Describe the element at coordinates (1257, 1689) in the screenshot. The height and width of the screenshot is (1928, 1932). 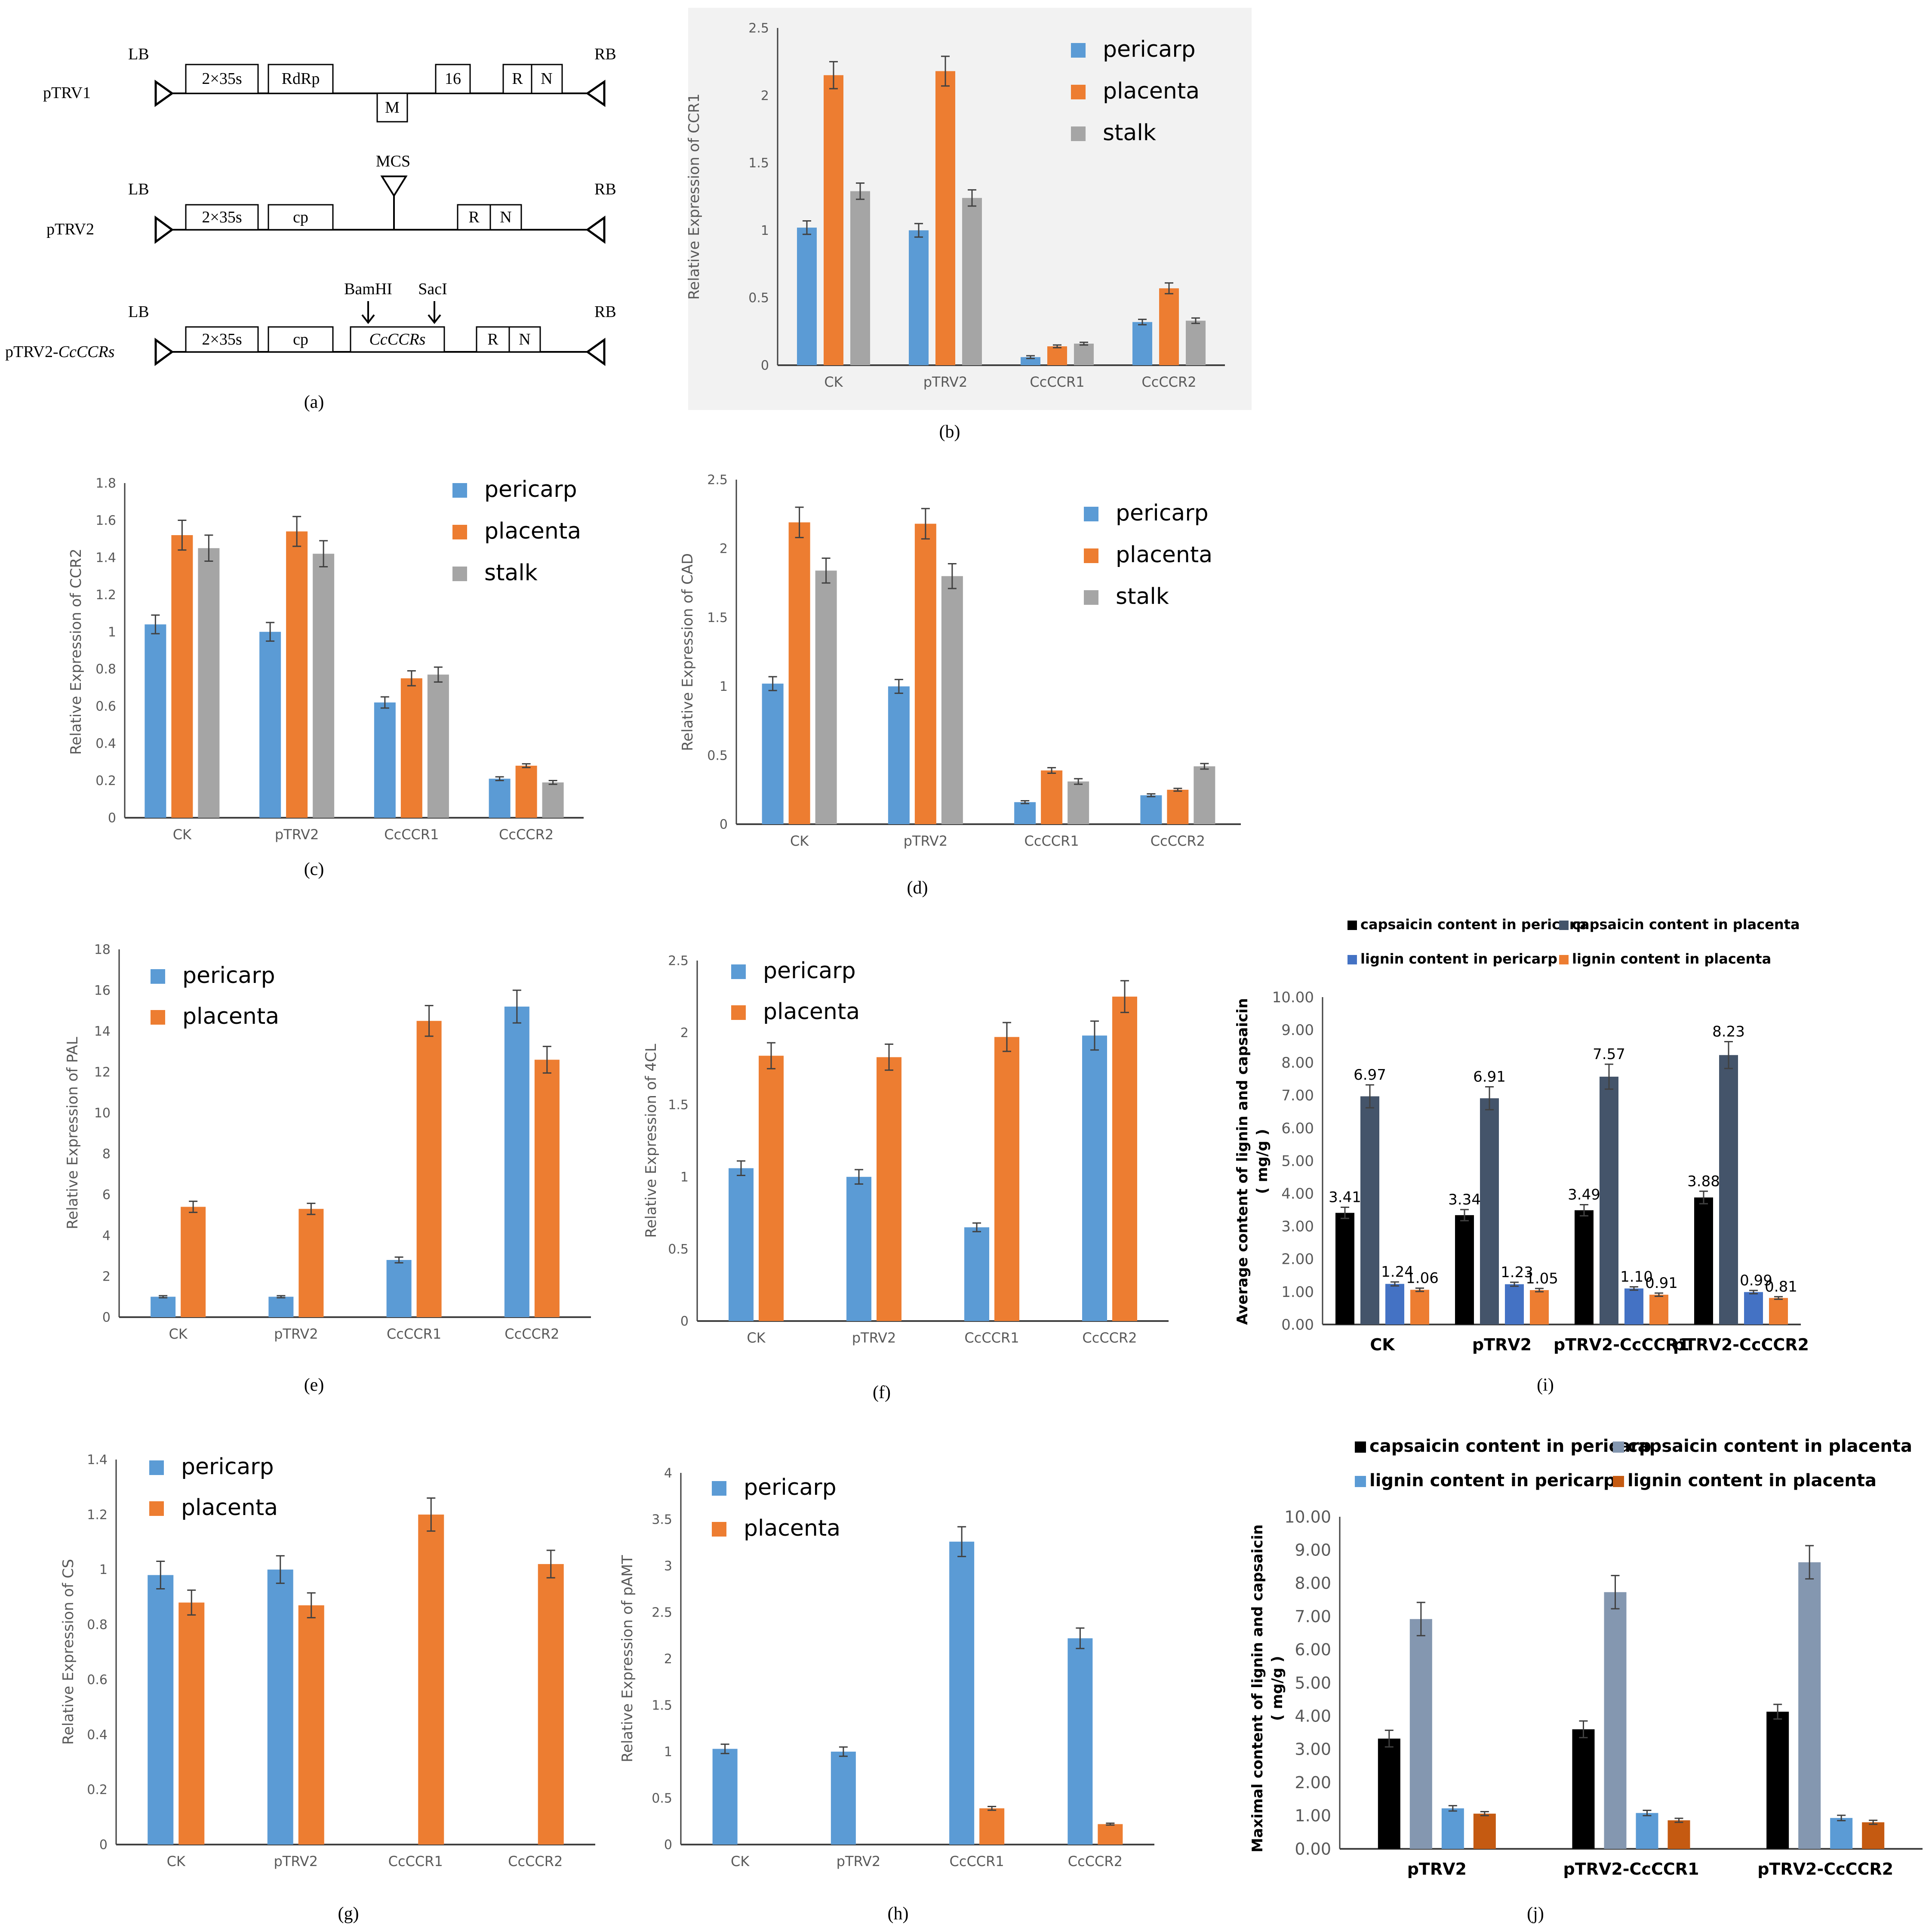
I see `y-axis-title: Maximal content of lignin and capsaicin` at that location.